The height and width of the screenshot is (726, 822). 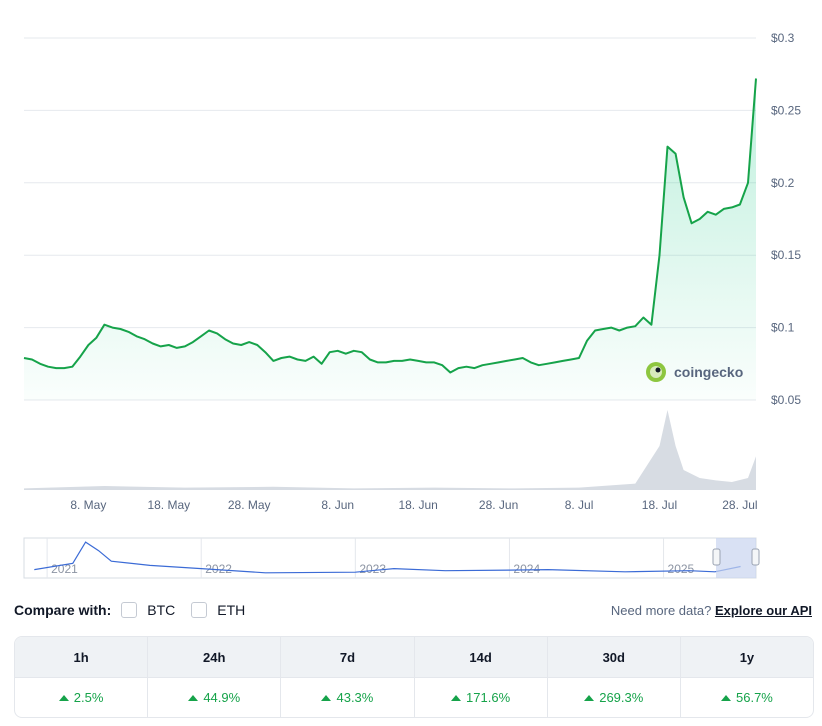 I want to click on x-tick-label: 8. May, so click(x=88, y=505).